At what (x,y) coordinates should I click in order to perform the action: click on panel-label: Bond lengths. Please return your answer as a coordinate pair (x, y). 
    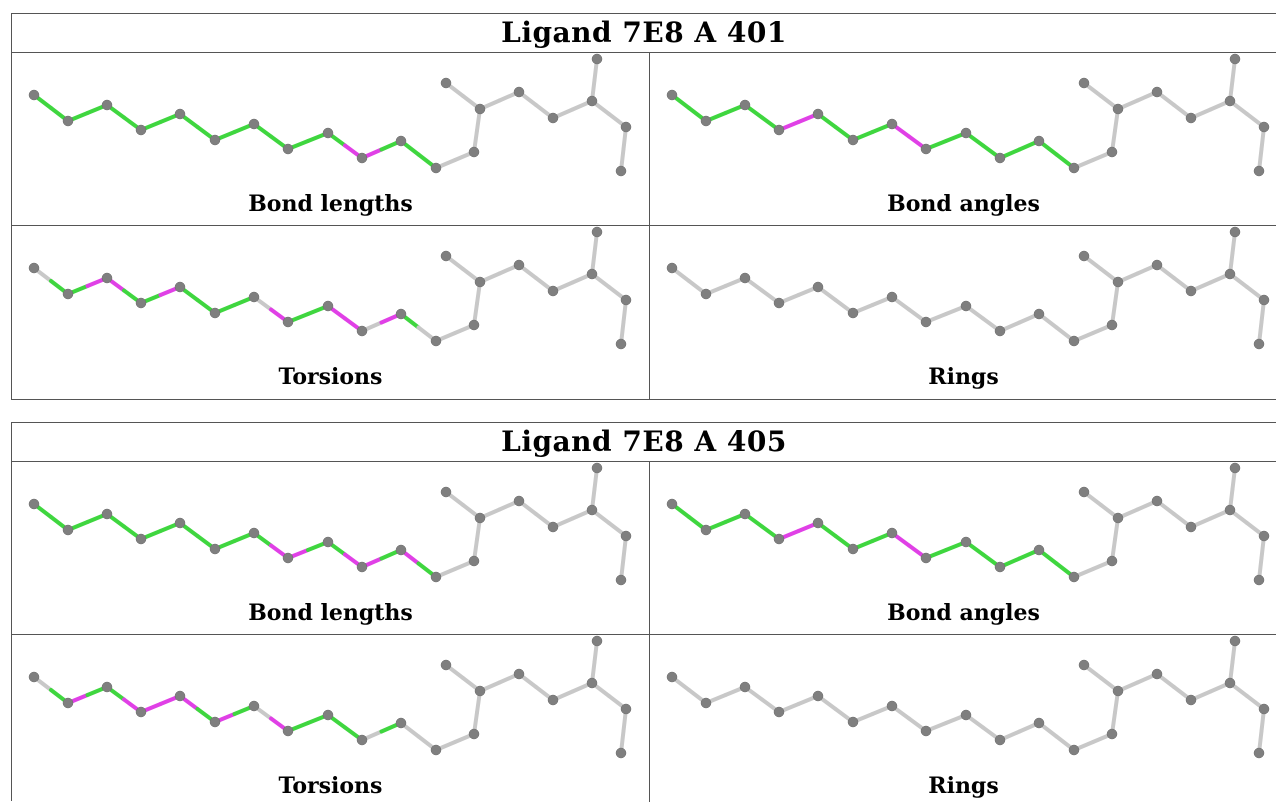
    Looking at the image, I should click on (330, 204).